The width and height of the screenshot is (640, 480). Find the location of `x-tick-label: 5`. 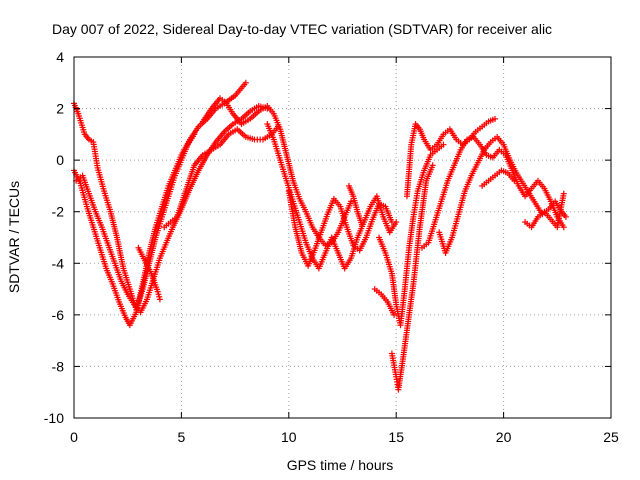

x-tick-label: 5 is located at coordinates (182, 437).